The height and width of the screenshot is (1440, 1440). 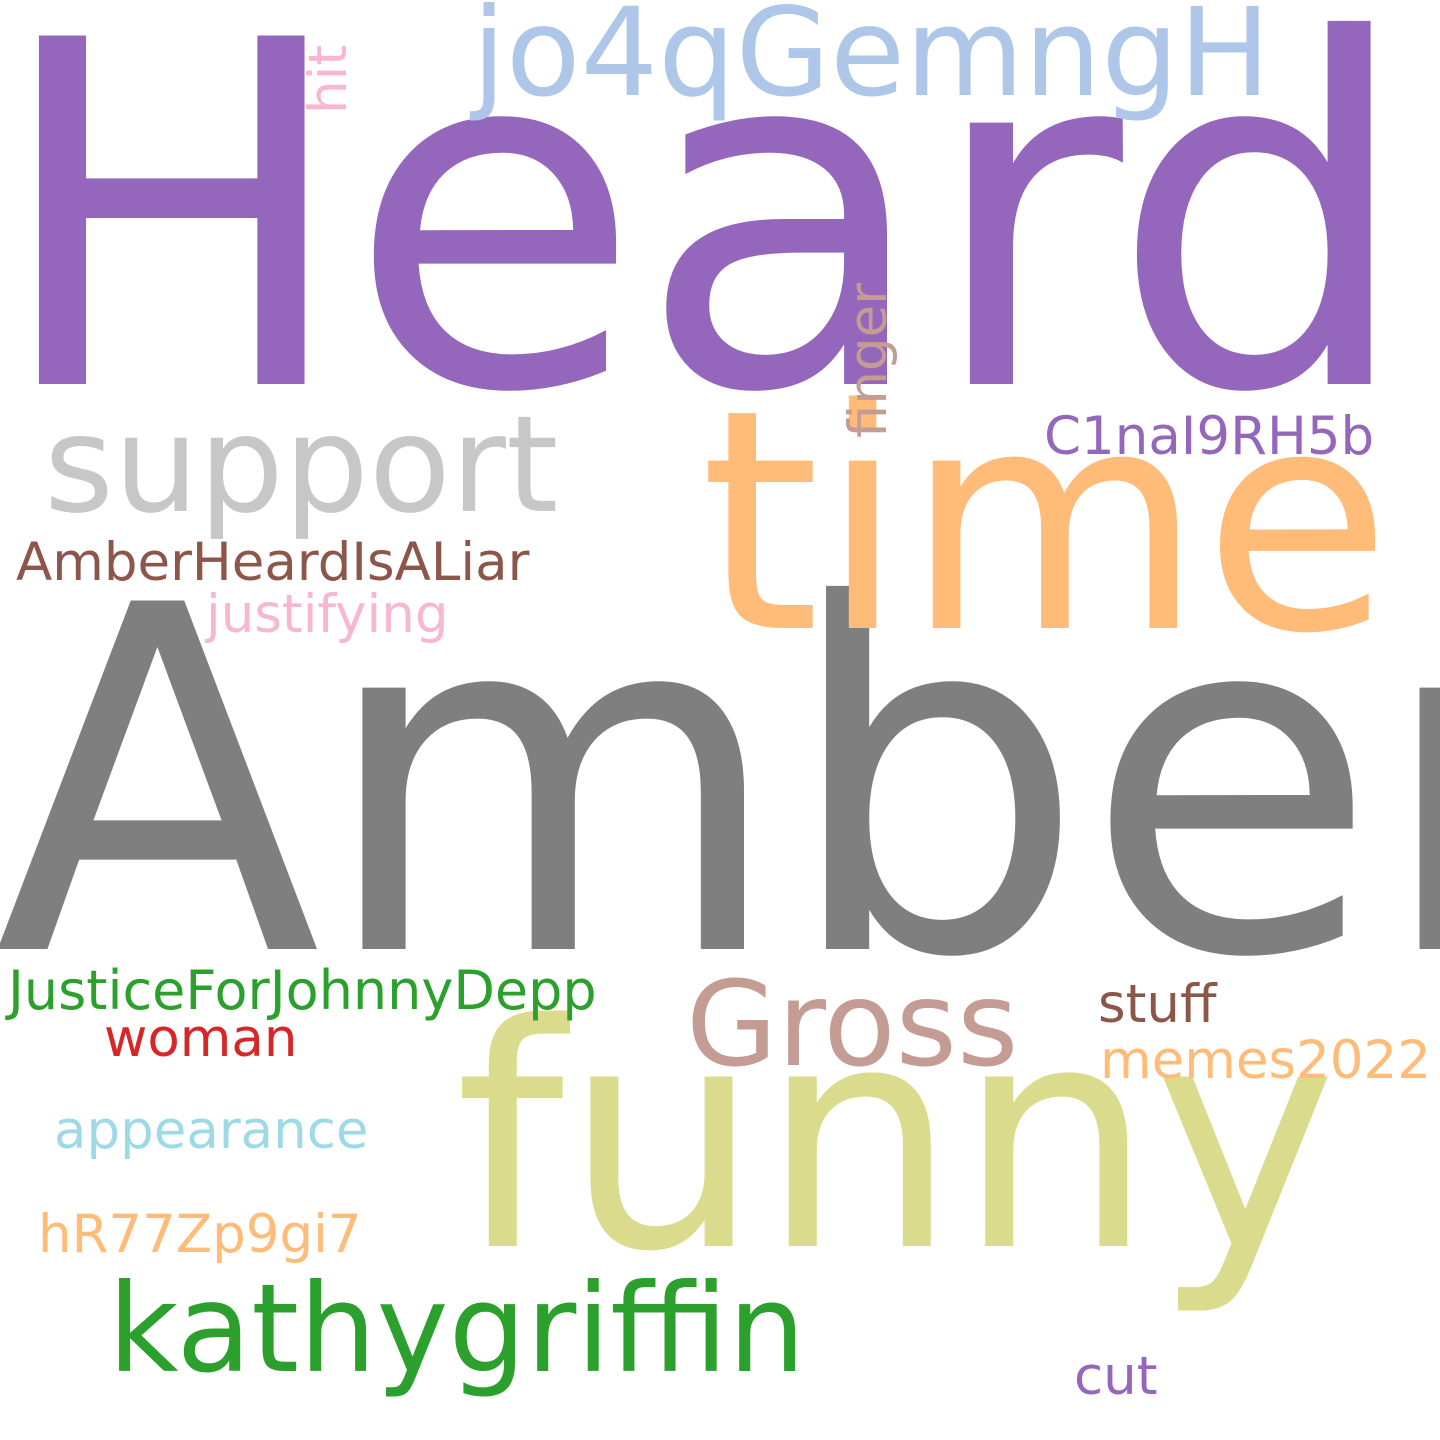 I want to click on word-appearance: appearance, so click(x=211, y=1130).